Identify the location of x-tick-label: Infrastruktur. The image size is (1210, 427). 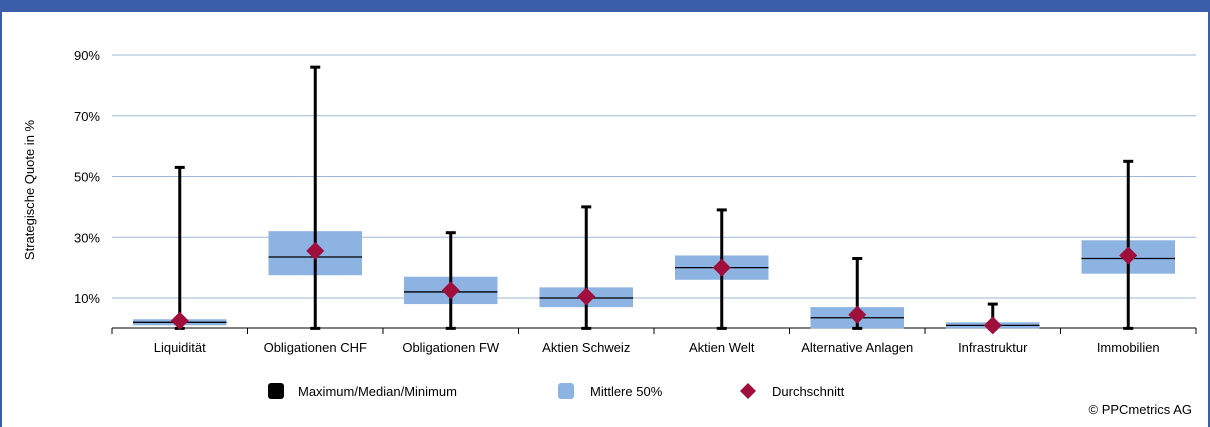
(993, 347).